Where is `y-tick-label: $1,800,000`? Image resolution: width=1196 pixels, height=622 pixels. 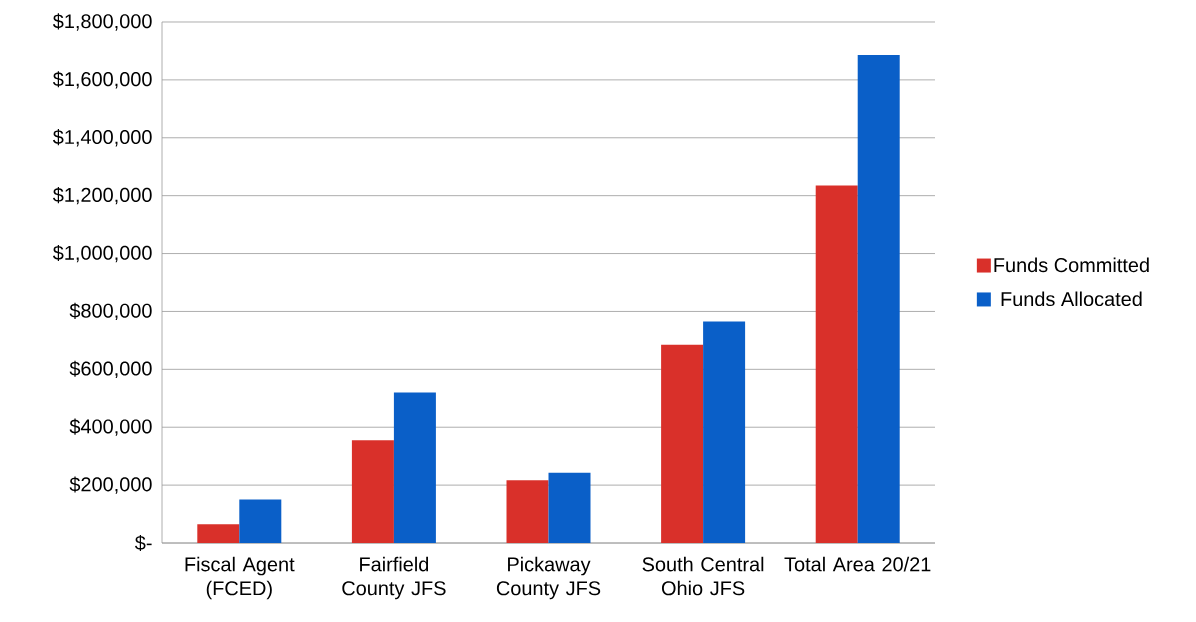 y-tick-label: $1,800,000 is located at coordinates (102, 22).